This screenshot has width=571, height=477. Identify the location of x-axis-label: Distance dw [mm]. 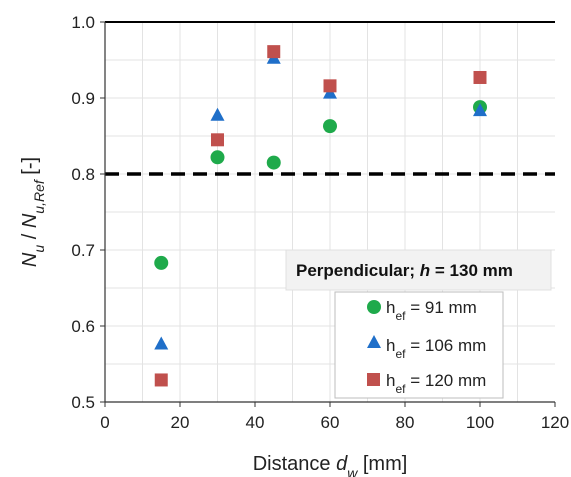
(330, 465).